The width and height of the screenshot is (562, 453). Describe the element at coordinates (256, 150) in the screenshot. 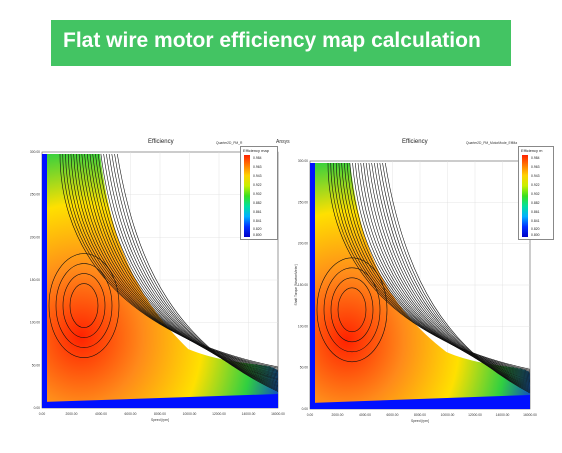

I see `legend-title: Efficiency map` at that location.